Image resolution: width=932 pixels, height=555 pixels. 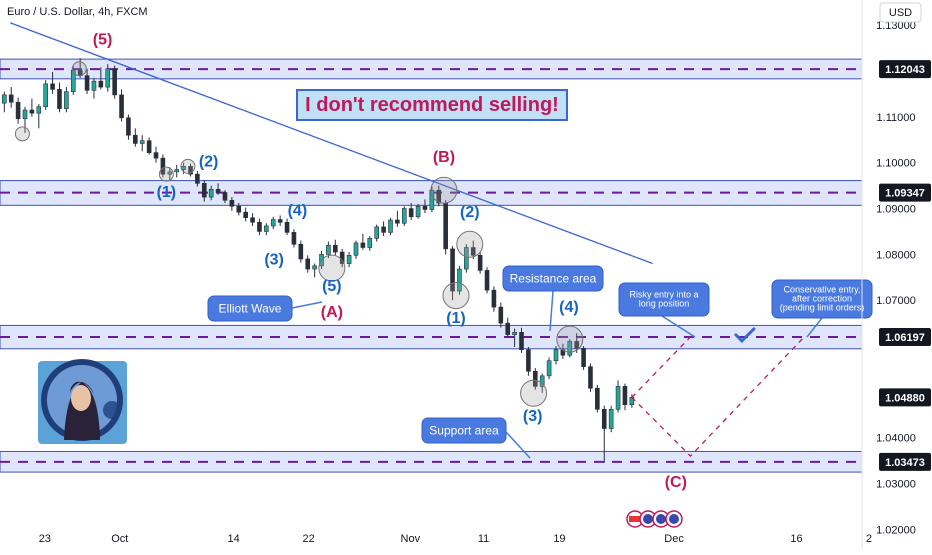 What do you see at coordinates (559, 539) in the screenshot?
I see `x-tick-label: 19` at bounding box center [559, 539].